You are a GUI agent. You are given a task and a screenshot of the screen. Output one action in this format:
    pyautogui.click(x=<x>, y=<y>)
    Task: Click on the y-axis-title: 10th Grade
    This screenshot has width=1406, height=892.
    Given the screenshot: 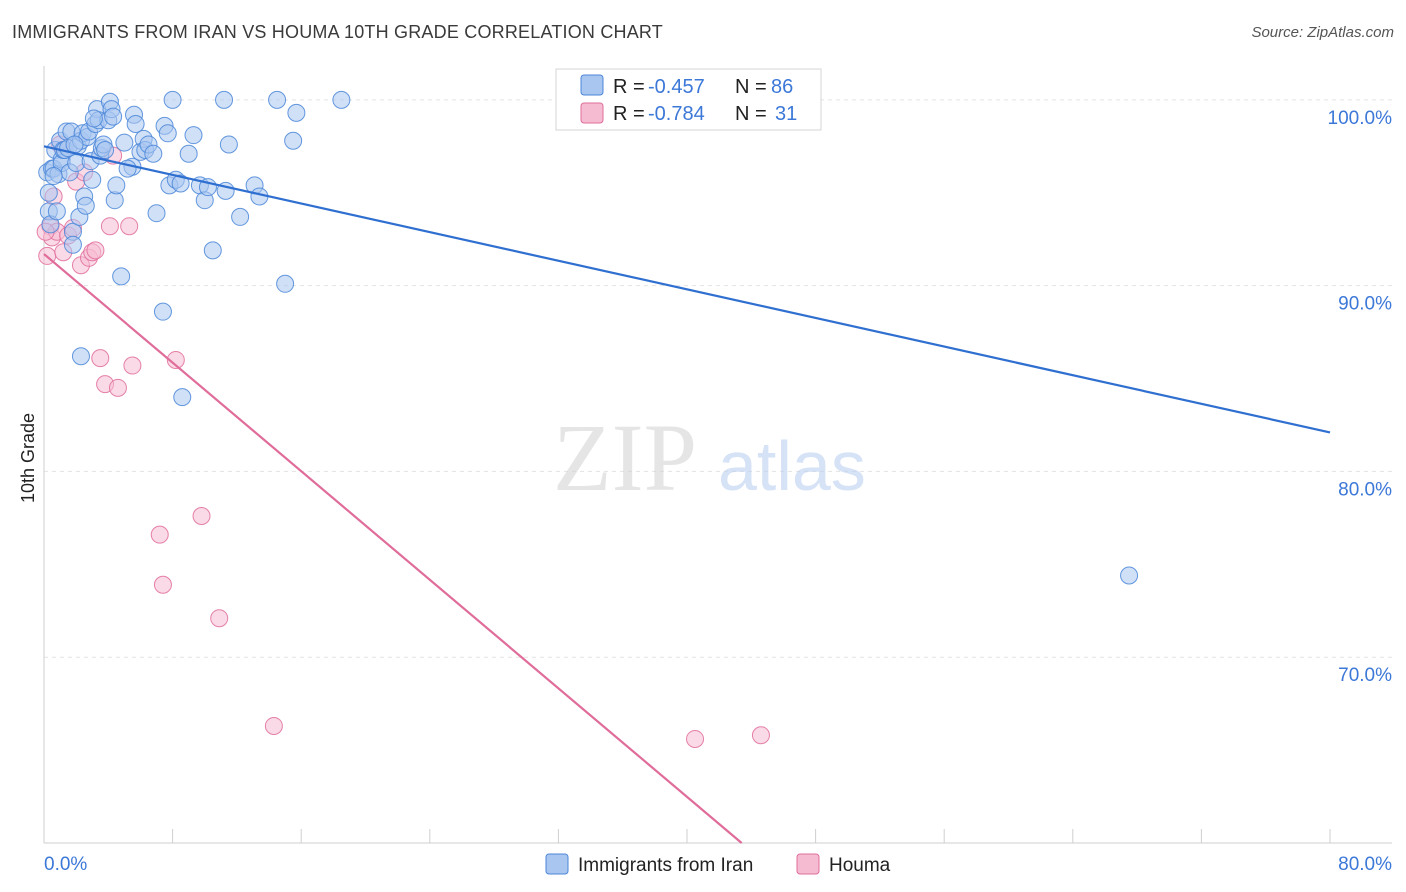 What is the action you would take?
    pyautogui.click(x=28, y=458)
    